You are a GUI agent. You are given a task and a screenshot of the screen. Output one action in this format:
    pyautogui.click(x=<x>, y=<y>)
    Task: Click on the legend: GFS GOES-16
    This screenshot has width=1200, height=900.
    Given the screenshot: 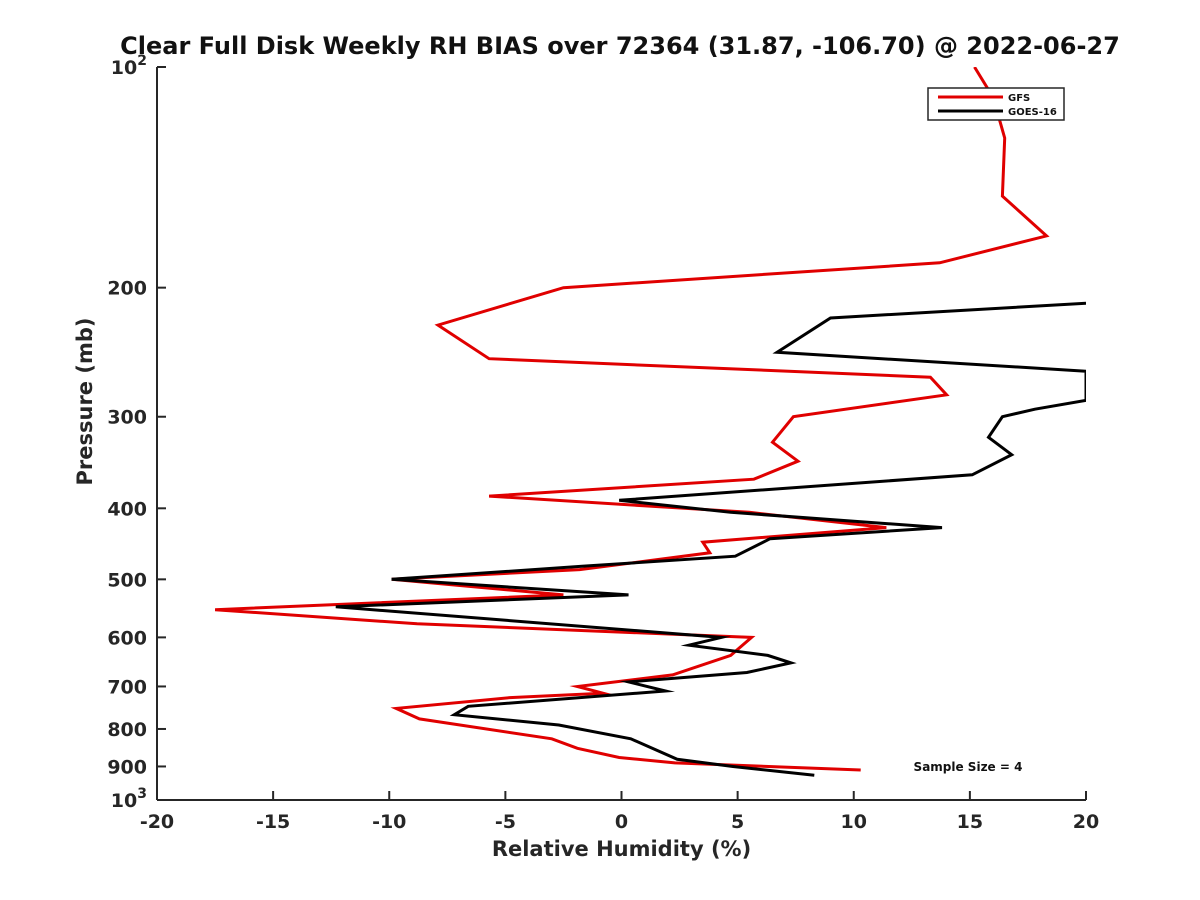 What is the action you would take?
    pyautogui.click(x=996, y=104)
    